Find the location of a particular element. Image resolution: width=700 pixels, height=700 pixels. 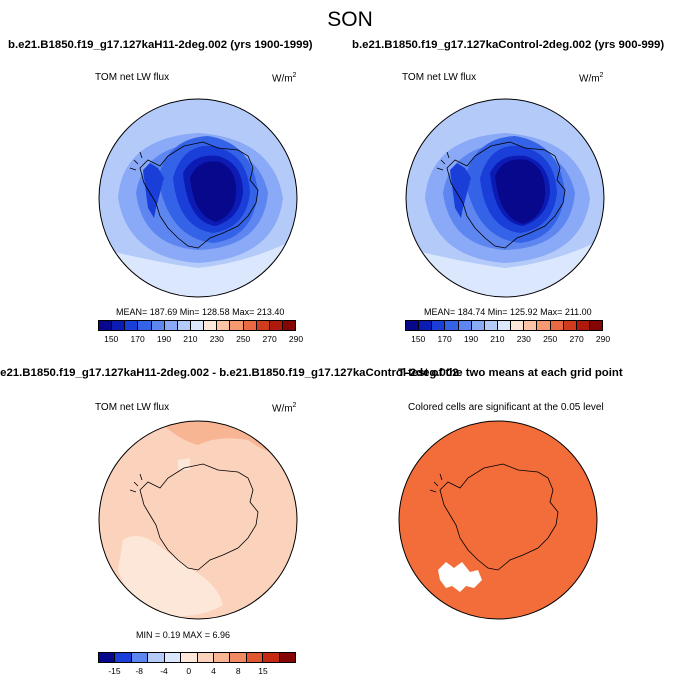

panel-2-colorbar is located at coordinates (504, 325).